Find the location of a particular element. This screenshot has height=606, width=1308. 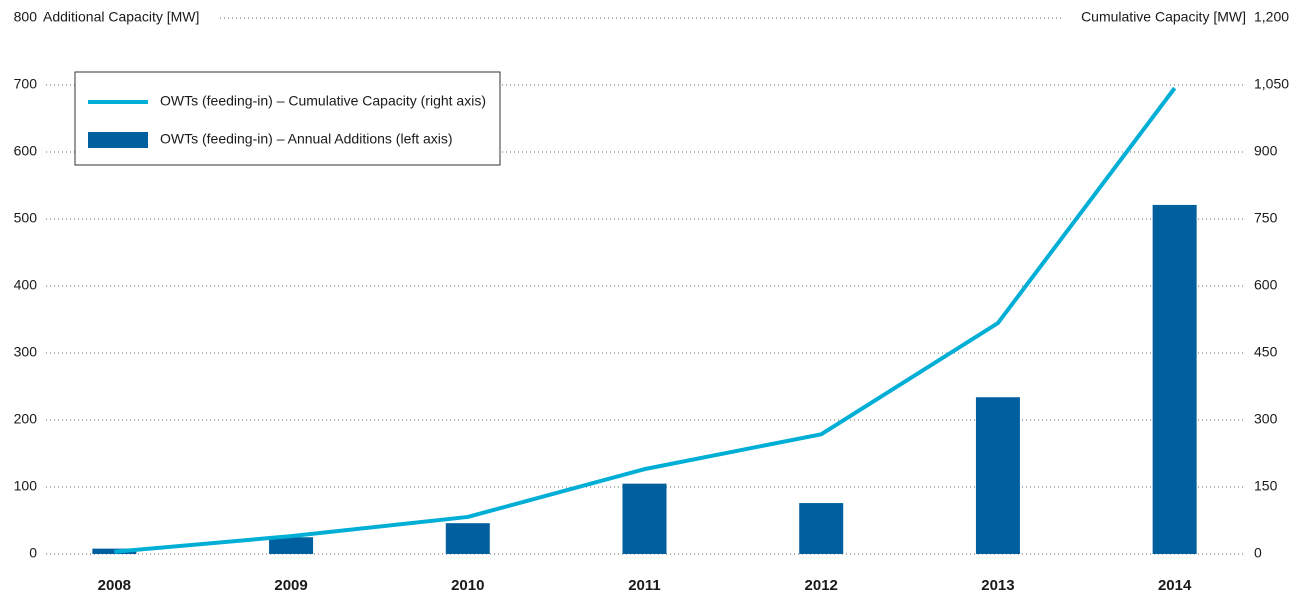

x-tick-label: 2009 is located at coordinates (290, 585).